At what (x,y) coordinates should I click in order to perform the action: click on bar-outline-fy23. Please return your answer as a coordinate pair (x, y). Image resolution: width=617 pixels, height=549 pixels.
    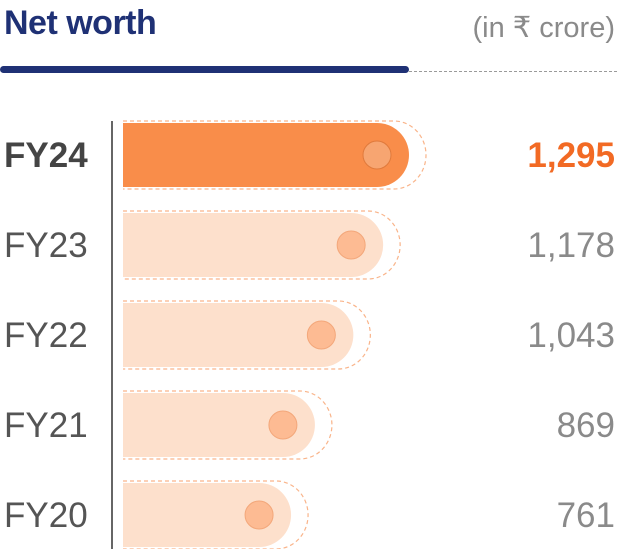
    Looking at the image, I should click on (262, 245).